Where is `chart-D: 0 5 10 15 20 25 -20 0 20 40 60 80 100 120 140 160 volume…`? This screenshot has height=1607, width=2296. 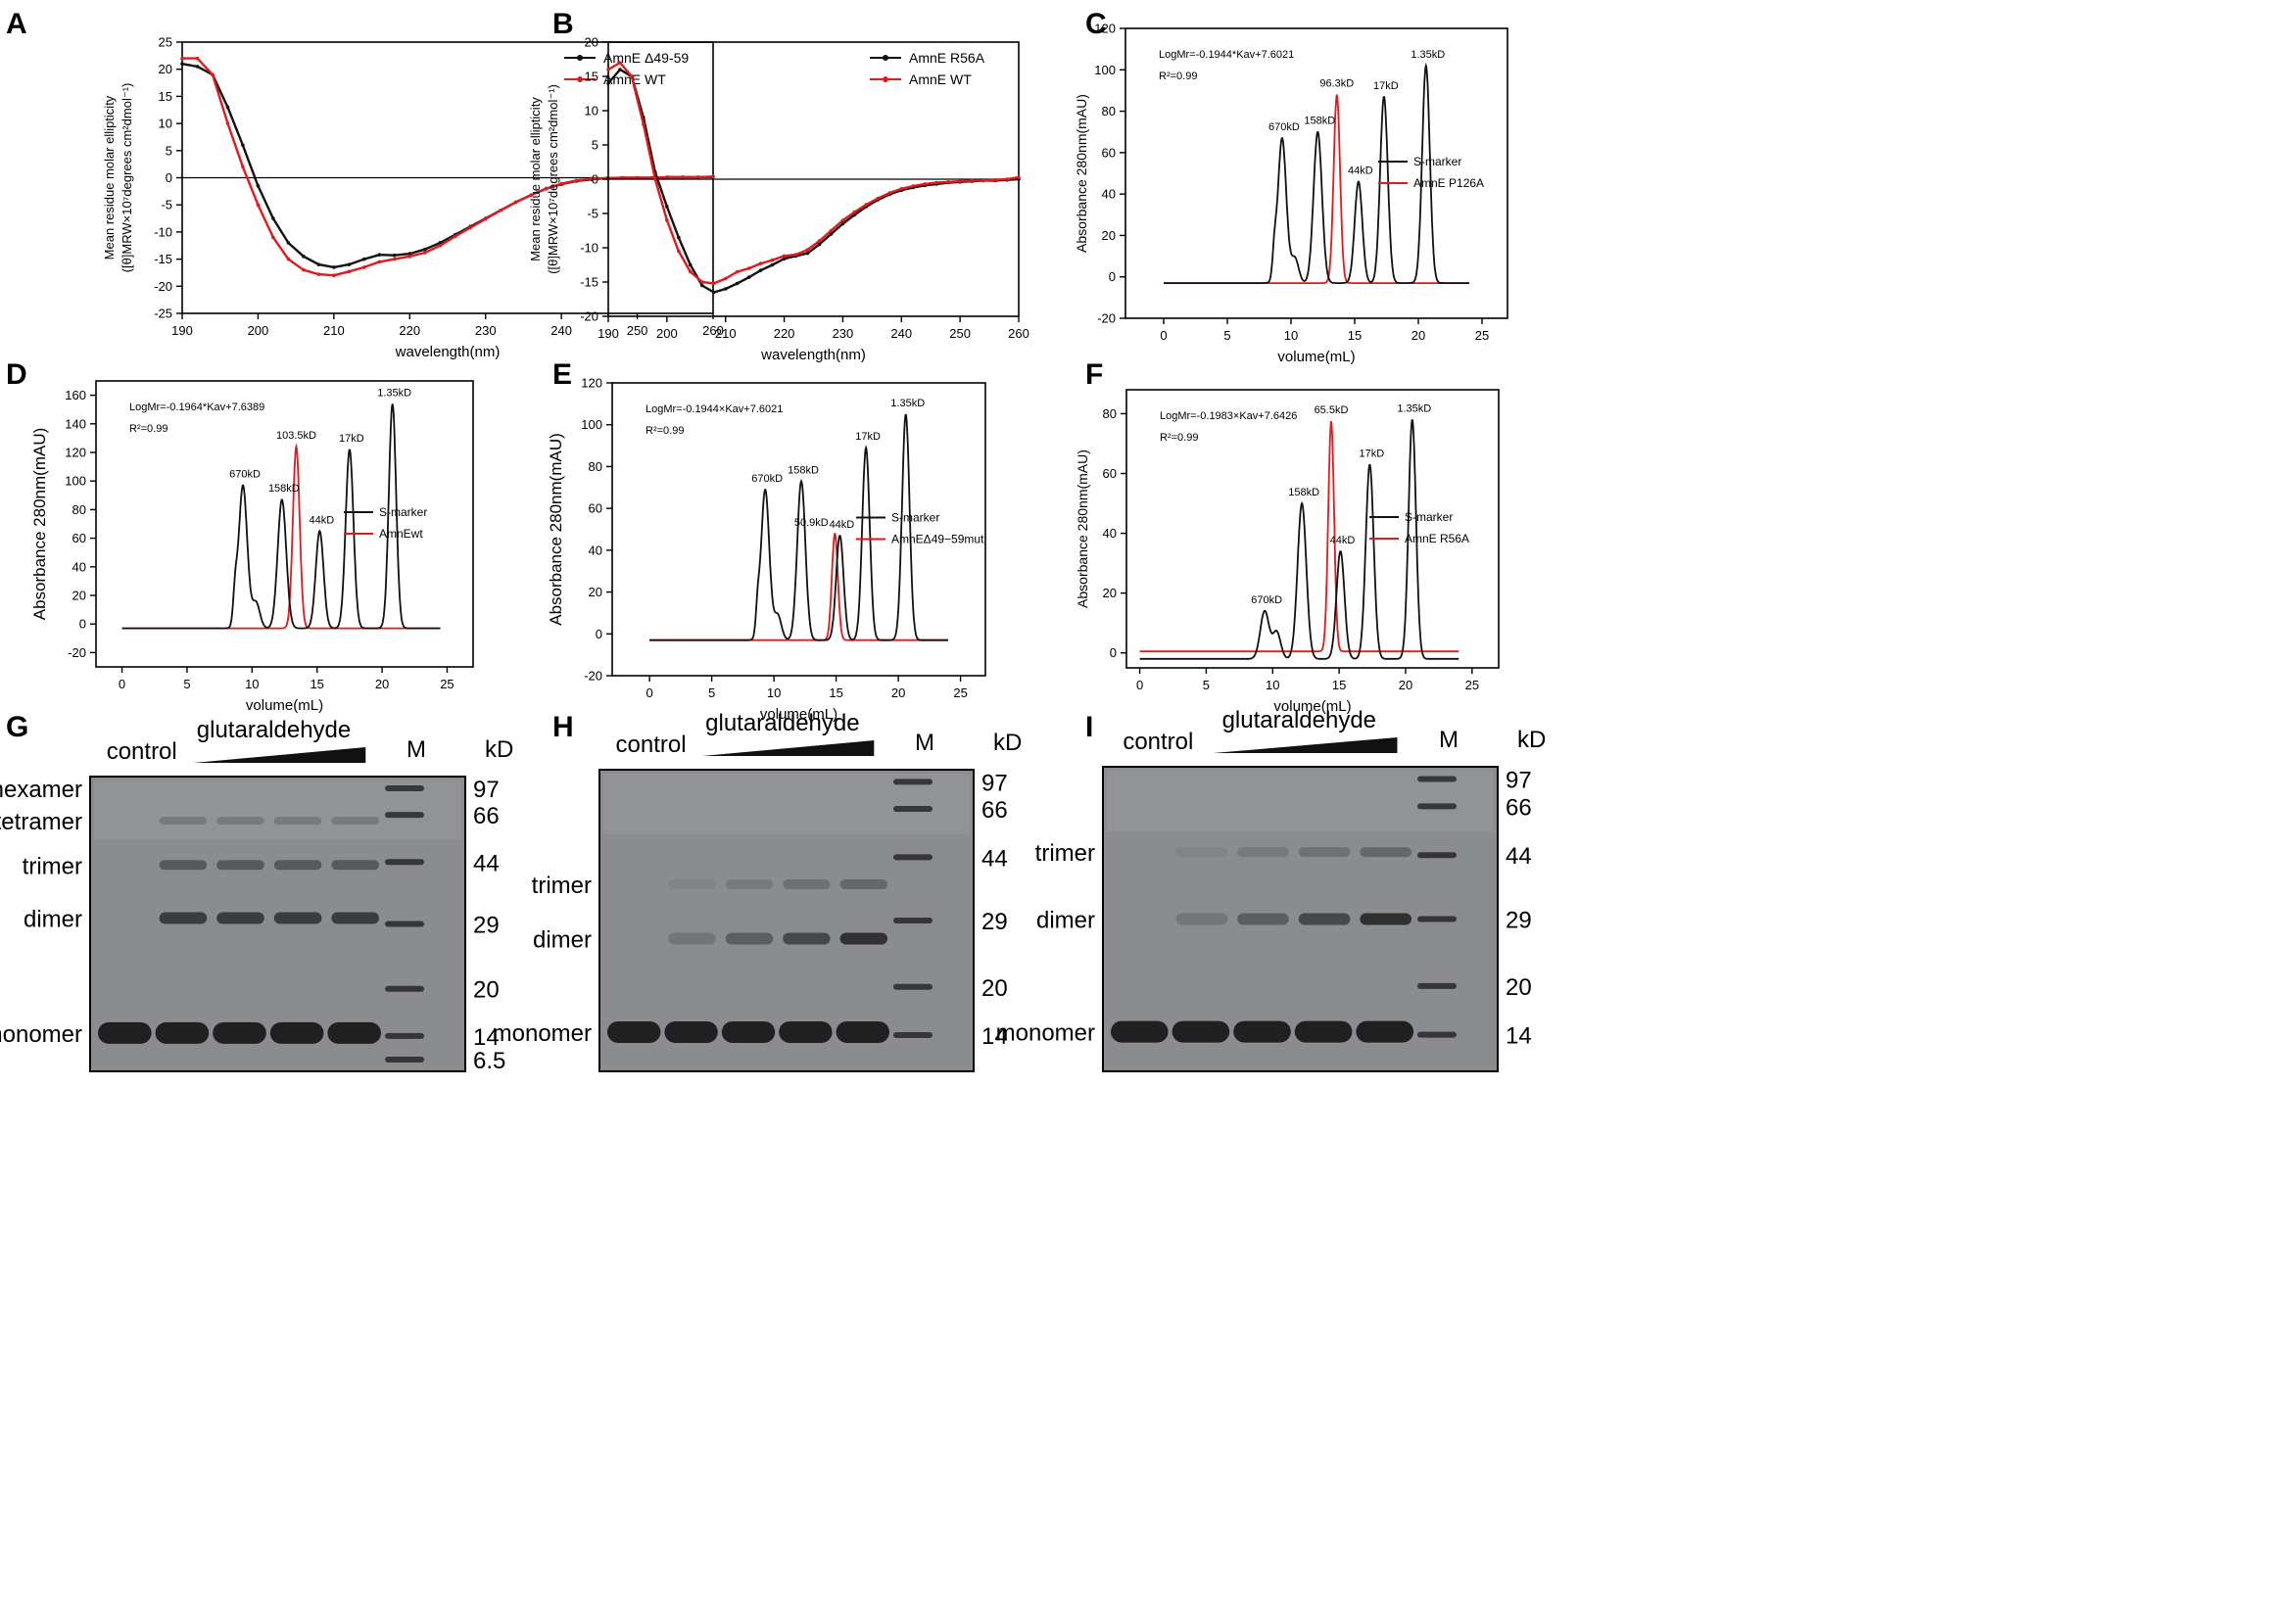 chart-D: 0 5 10 15 20 25 -20 0 20 40 60 80 100 120 140 160 volume… is located at coordinates (252, 547).